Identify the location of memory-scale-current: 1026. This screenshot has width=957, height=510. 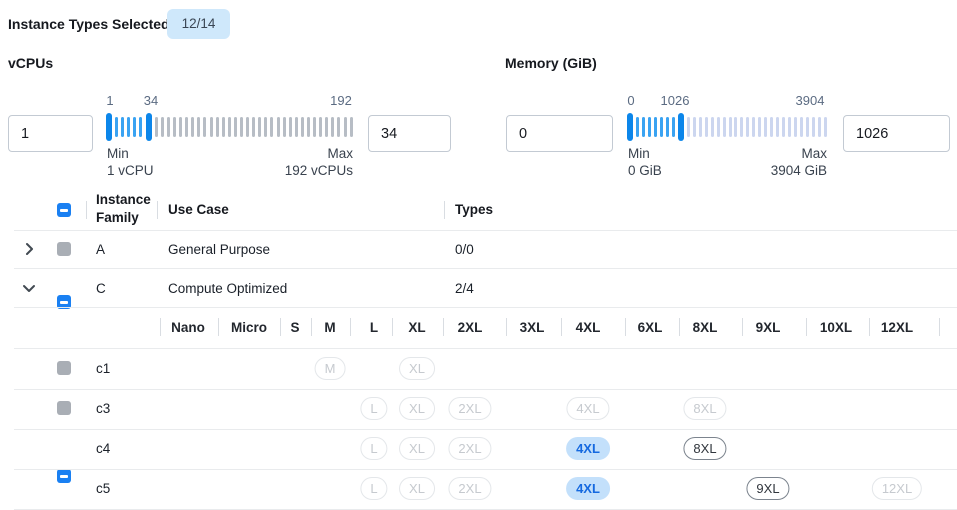
(675, 100).